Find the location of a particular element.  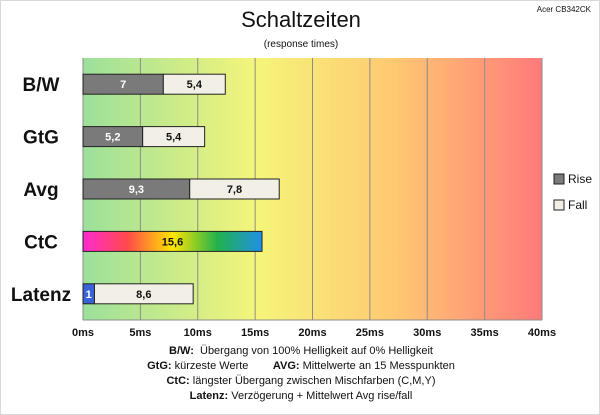

x-tick-label: 0ms is located at coordinates (83, 333).